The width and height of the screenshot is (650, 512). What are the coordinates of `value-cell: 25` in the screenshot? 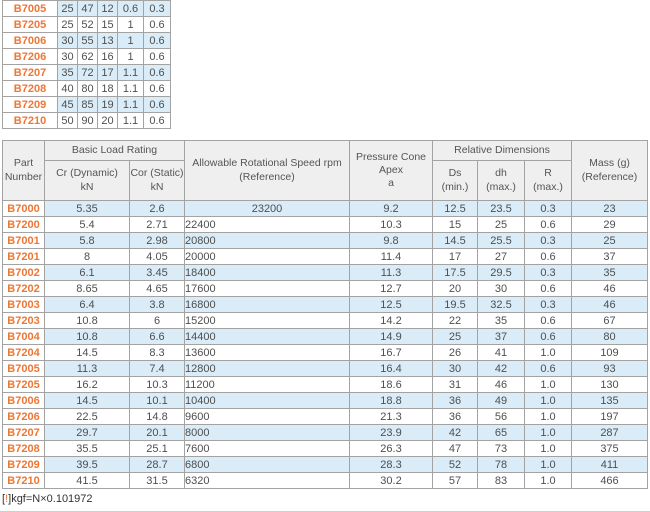 It's located at (67, 8).